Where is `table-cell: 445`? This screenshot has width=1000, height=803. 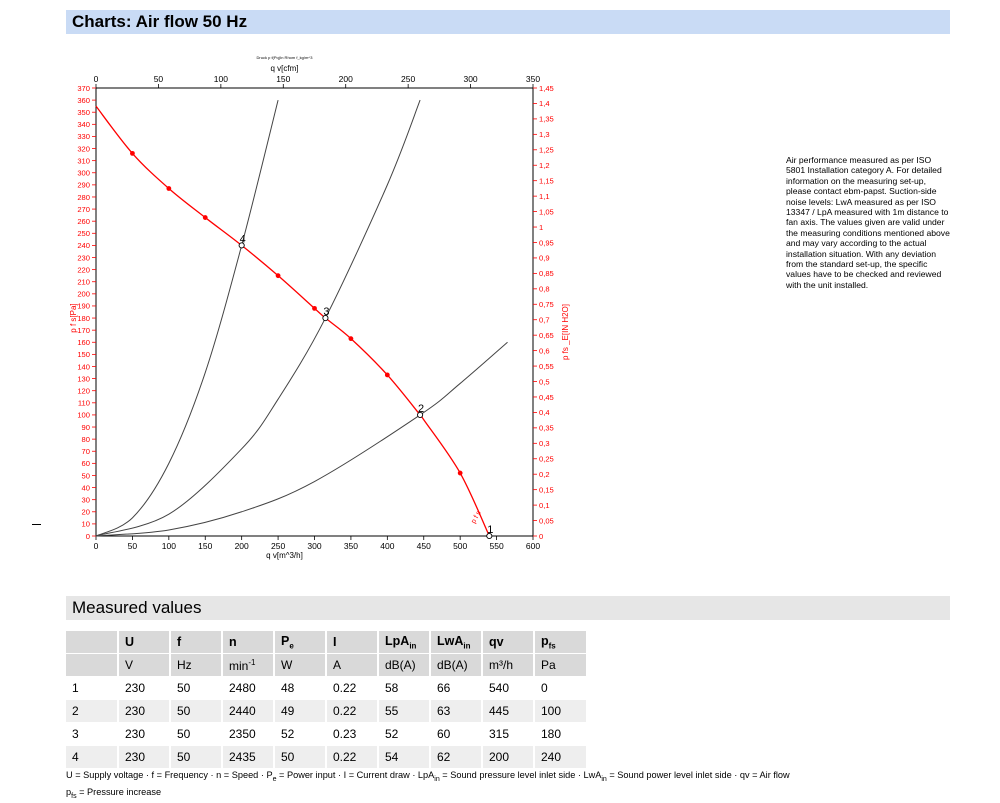 table-cell: 445 is located at coordinates (507, 711).